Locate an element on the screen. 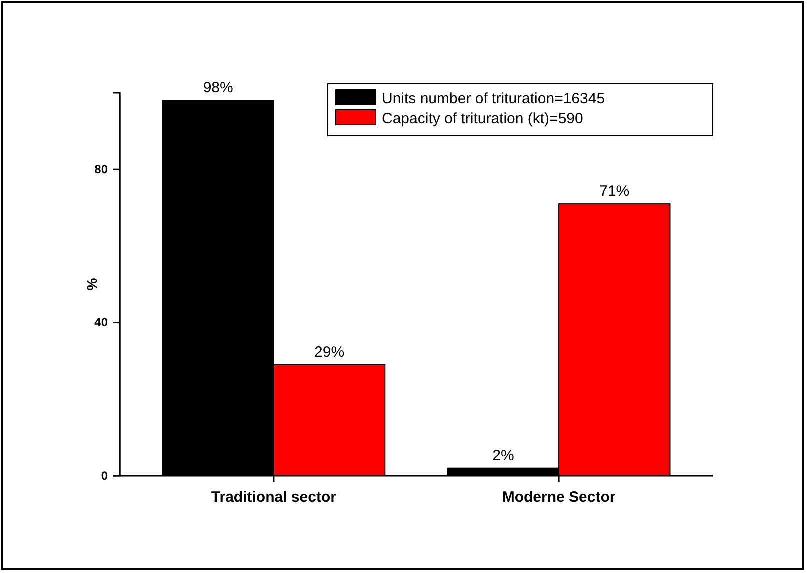 This screenshot has height=573, width=807. x-tick-label: Moderne Sector is located at coordinates (559, 497).